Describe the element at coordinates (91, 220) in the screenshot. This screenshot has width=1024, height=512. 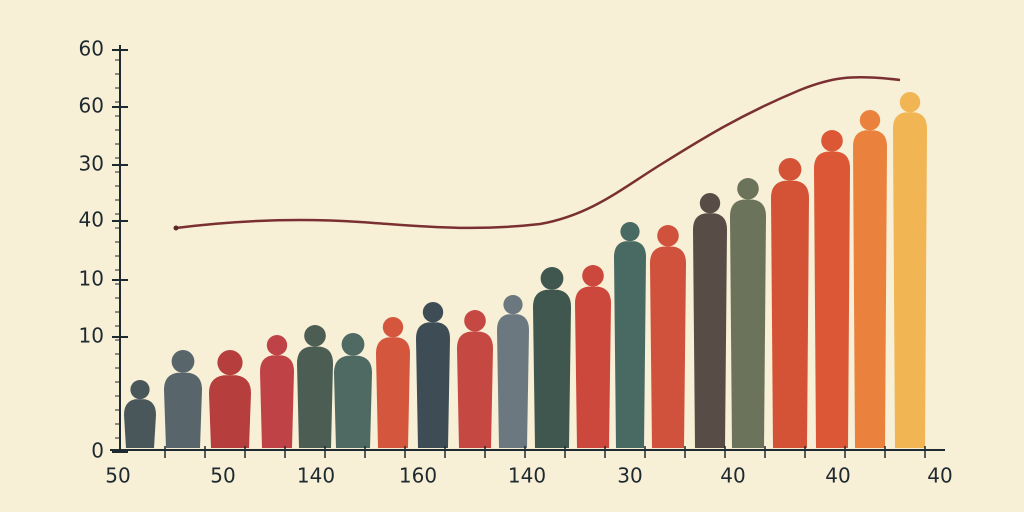
I see `y-tick-label: 40` at that location.